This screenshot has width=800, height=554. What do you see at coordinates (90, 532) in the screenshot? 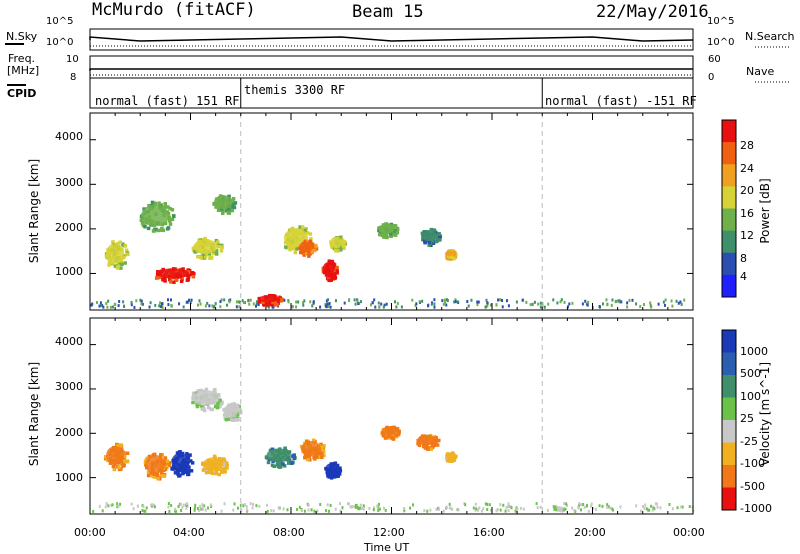
I see `xtick-0000: 00:00` at bounding box center [90, 532].